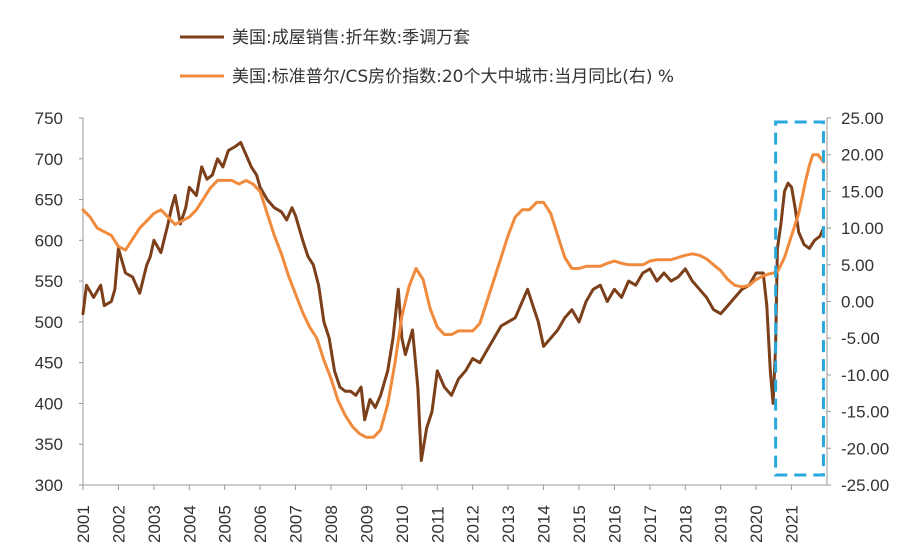  I want to click on left-tick-label: 700, so click(49, 159).